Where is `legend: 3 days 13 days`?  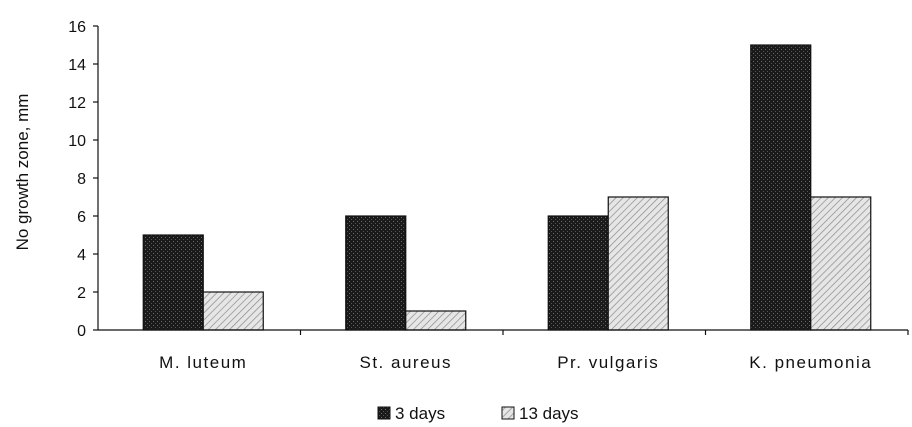
legend: 3 days 13 days is located at coordinates (478, 413).